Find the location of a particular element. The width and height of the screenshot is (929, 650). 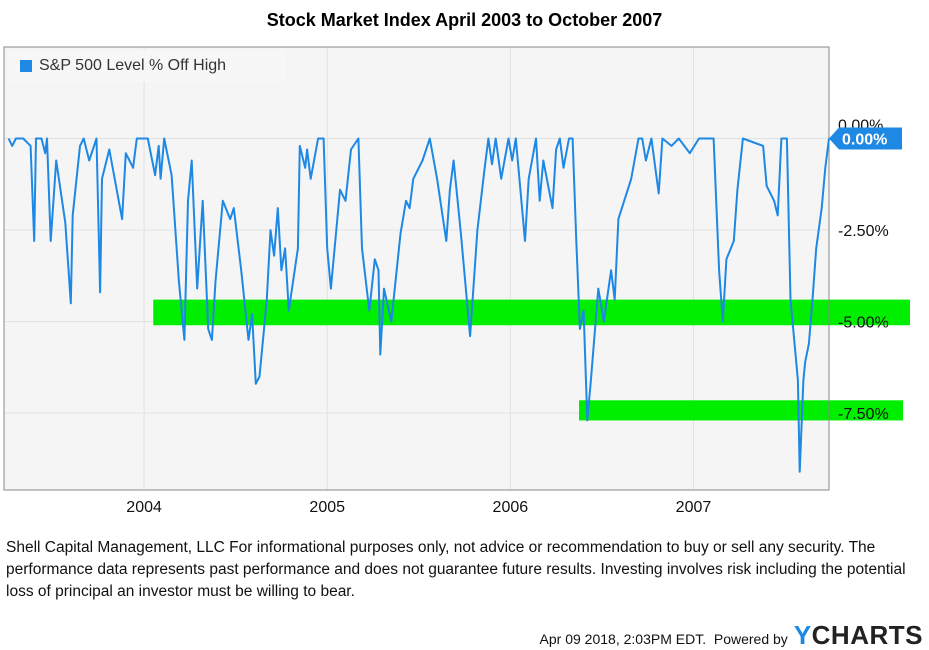

y-tick-label: -7.50% is located at coordinates (863, 414).